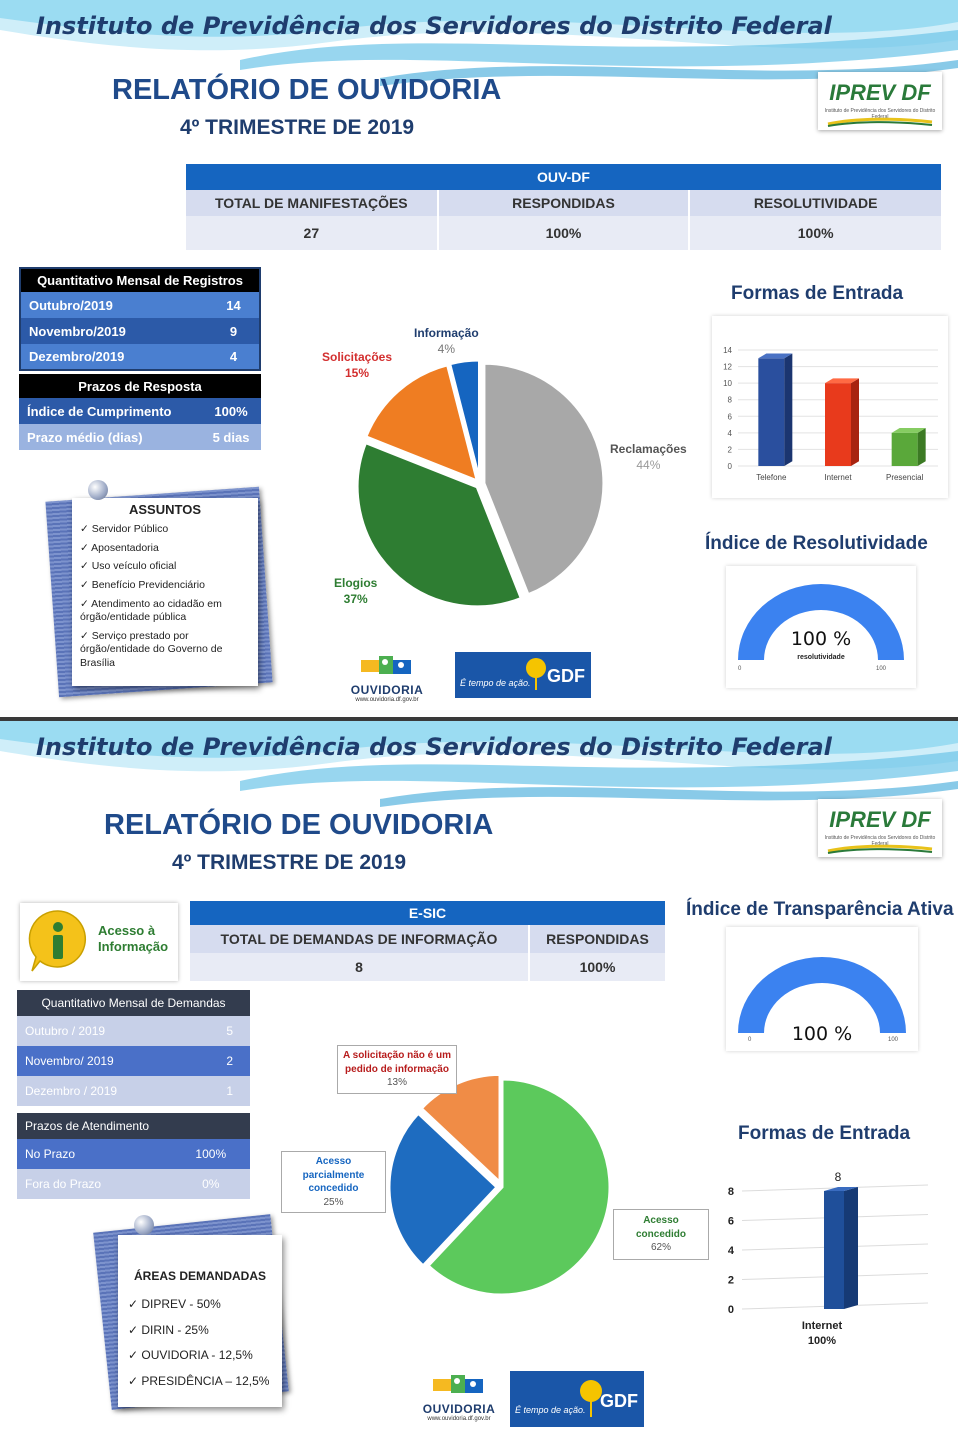 Image resolution: width=958 pixels, height=1440 pixels. What do you see at coordinates (727, 367) in the screenshot?
I see `y-tick-label: 12` at bounding box center [727, 367].